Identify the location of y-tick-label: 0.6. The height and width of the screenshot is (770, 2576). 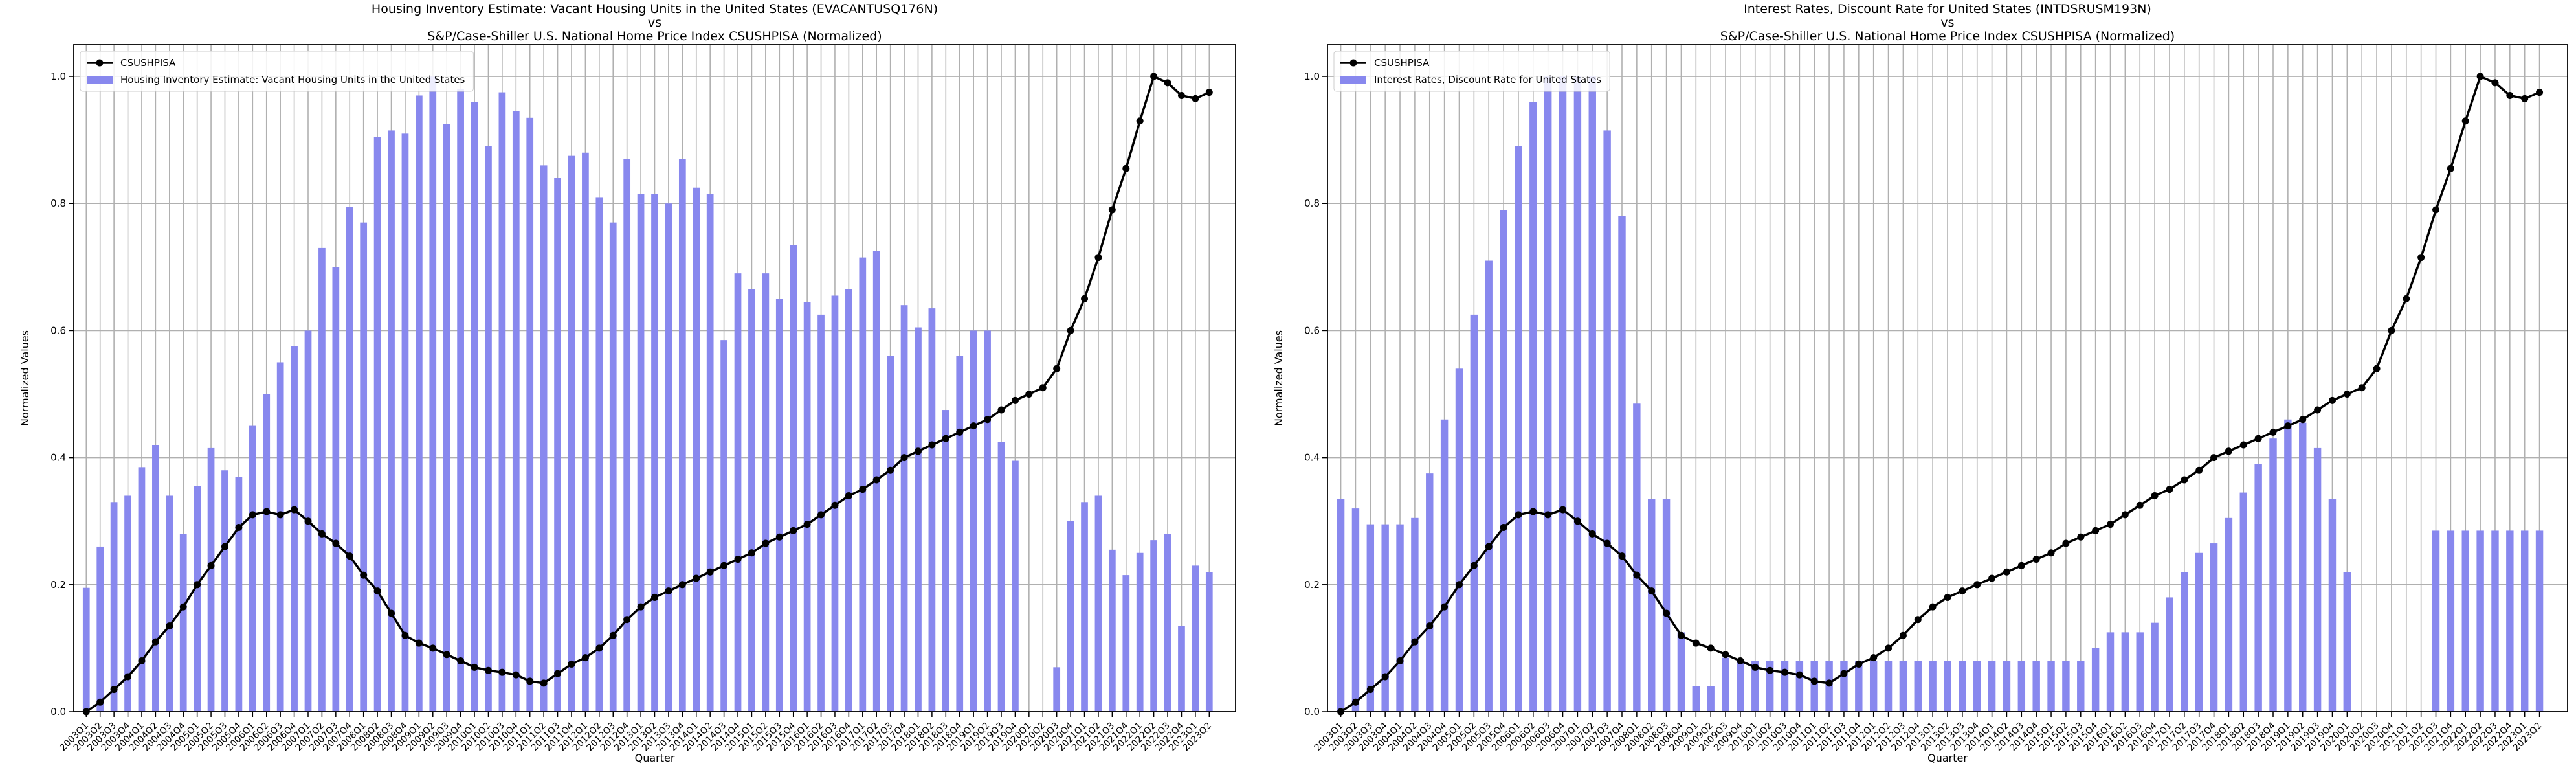
(1312, 330).